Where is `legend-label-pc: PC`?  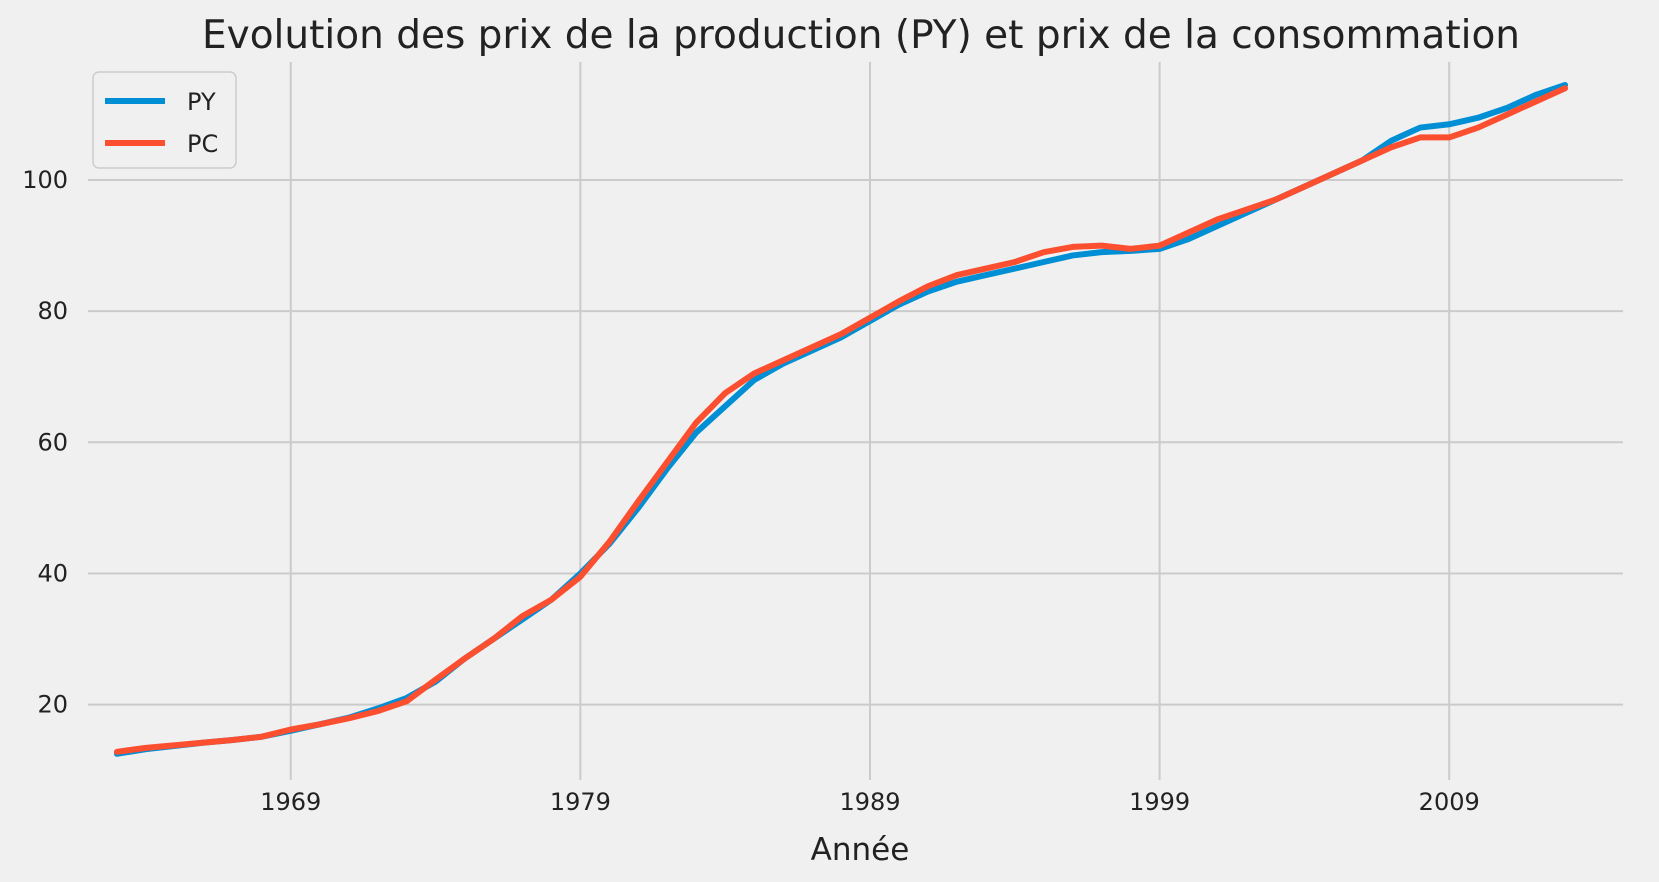
legend-label-pc: PC is located at coordinates (202, 144).